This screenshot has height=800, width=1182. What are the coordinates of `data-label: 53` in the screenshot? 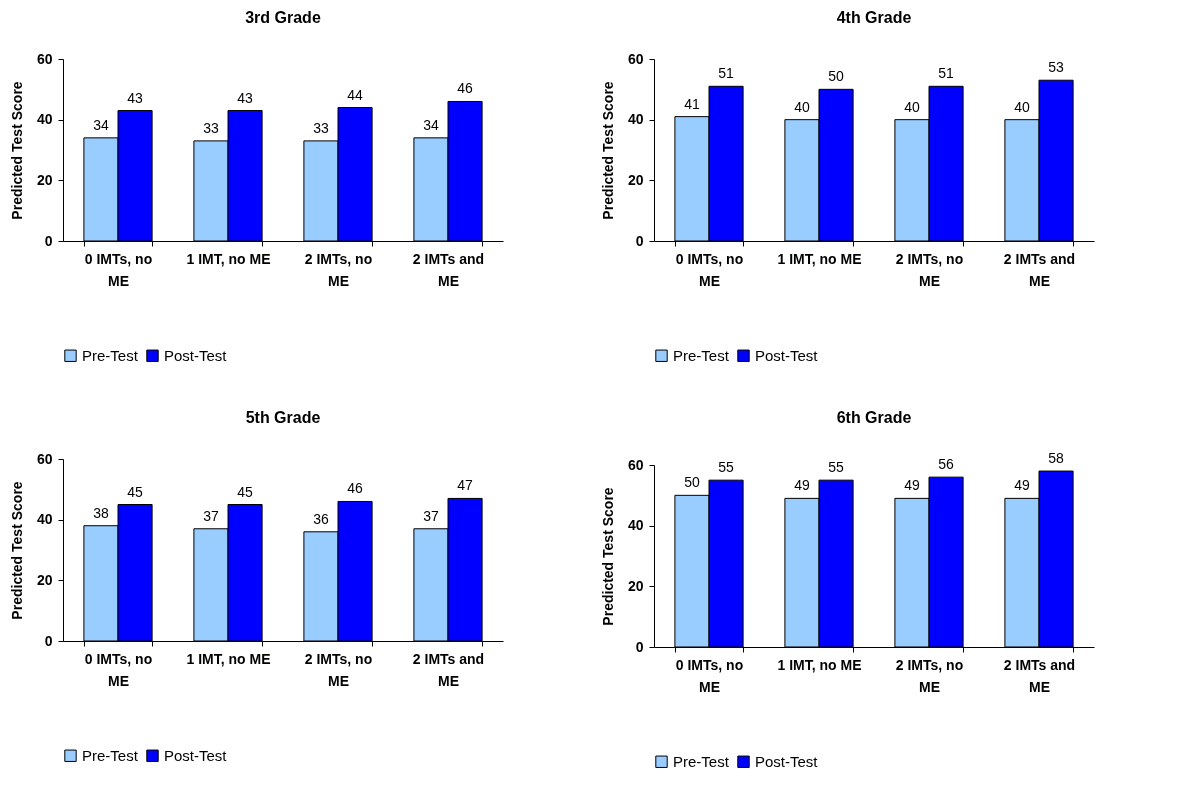 It's located at (1056, 67).